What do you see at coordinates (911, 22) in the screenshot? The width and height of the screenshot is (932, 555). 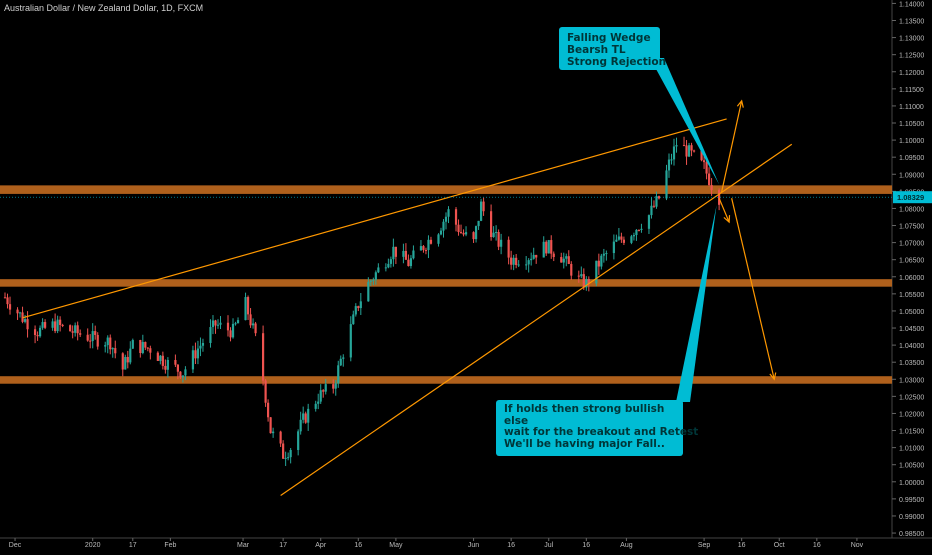 I see `y-tick-label: 1.13500` at bounding box center [911, 22].